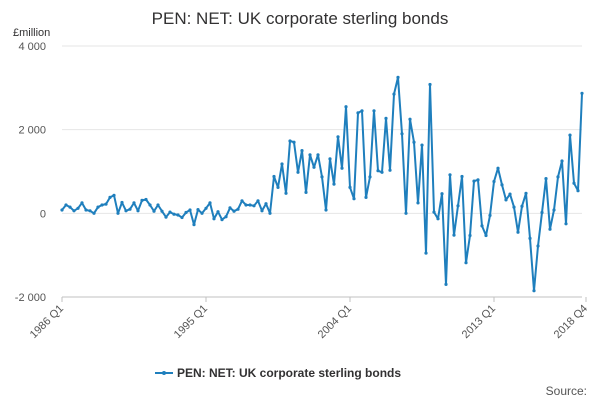 The image size is (600, 400). Describe the element at coordinates (289, 373) in the screenshot. I see `legend-label: PEN: NET: UK corporate sterling bonds` at that location.